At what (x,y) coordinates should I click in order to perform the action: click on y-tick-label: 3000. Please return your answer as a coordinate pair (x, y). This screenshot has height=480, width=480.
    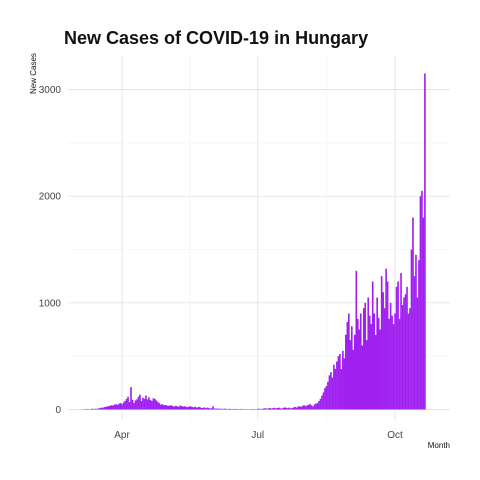
    Looking at the image, I should click on (50, 90).